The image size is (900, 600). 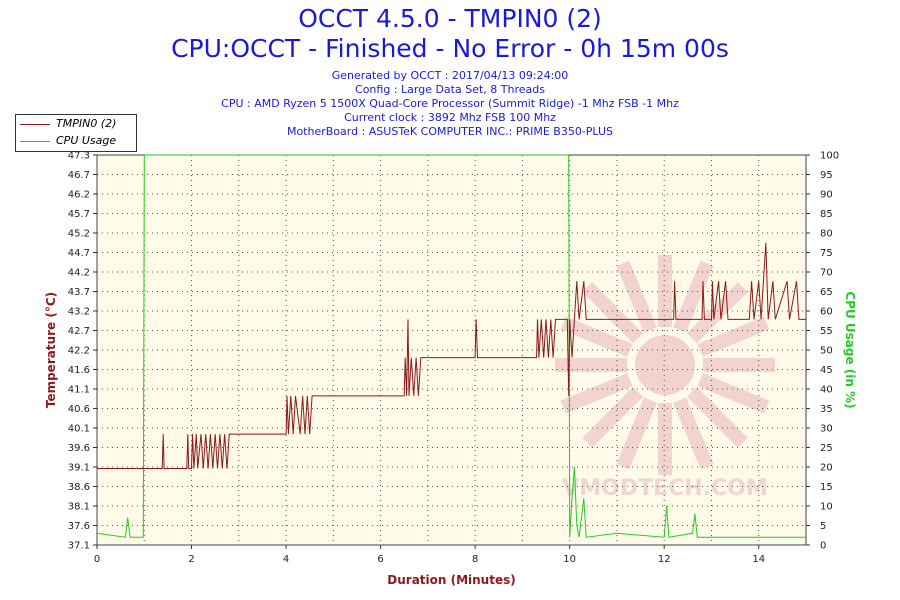 What do you see at coordinates (79, 312) in the screenshot?
I see `y-left-tick-label: 43.2` at bounding box center [79, 312].